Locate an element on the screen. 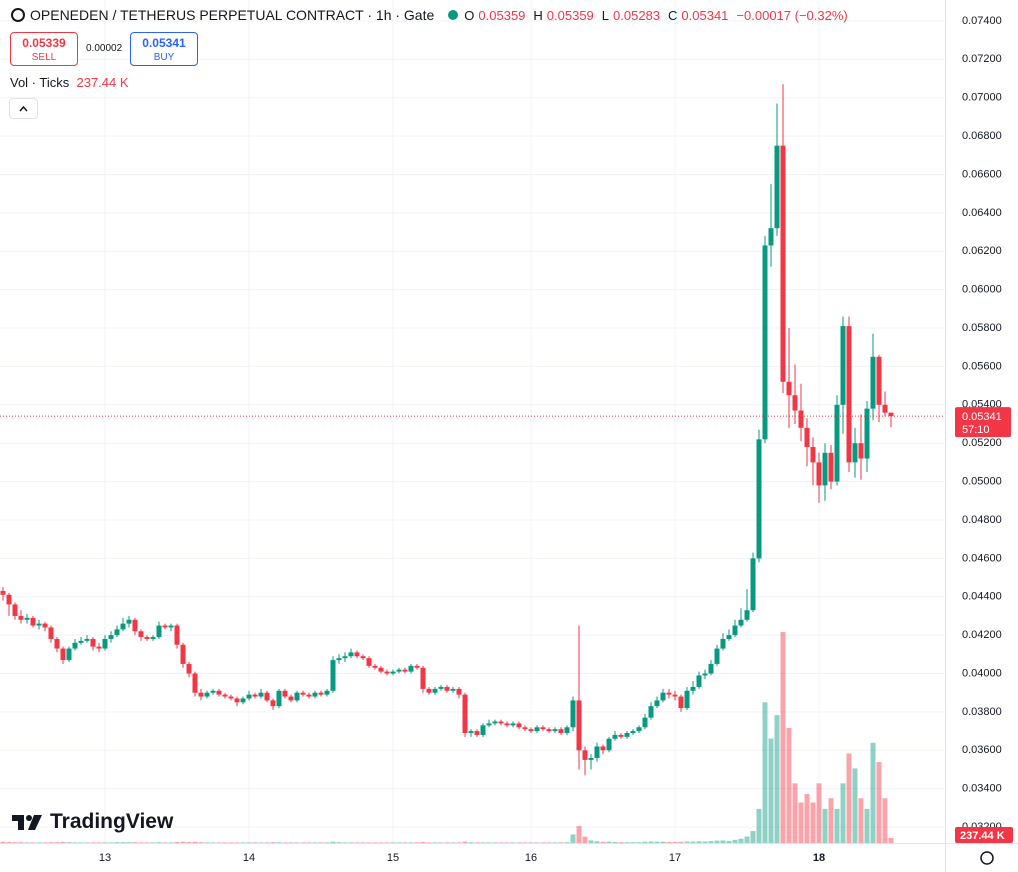  y-tick-label: 0.04200 is located at coordinates (982, 635).